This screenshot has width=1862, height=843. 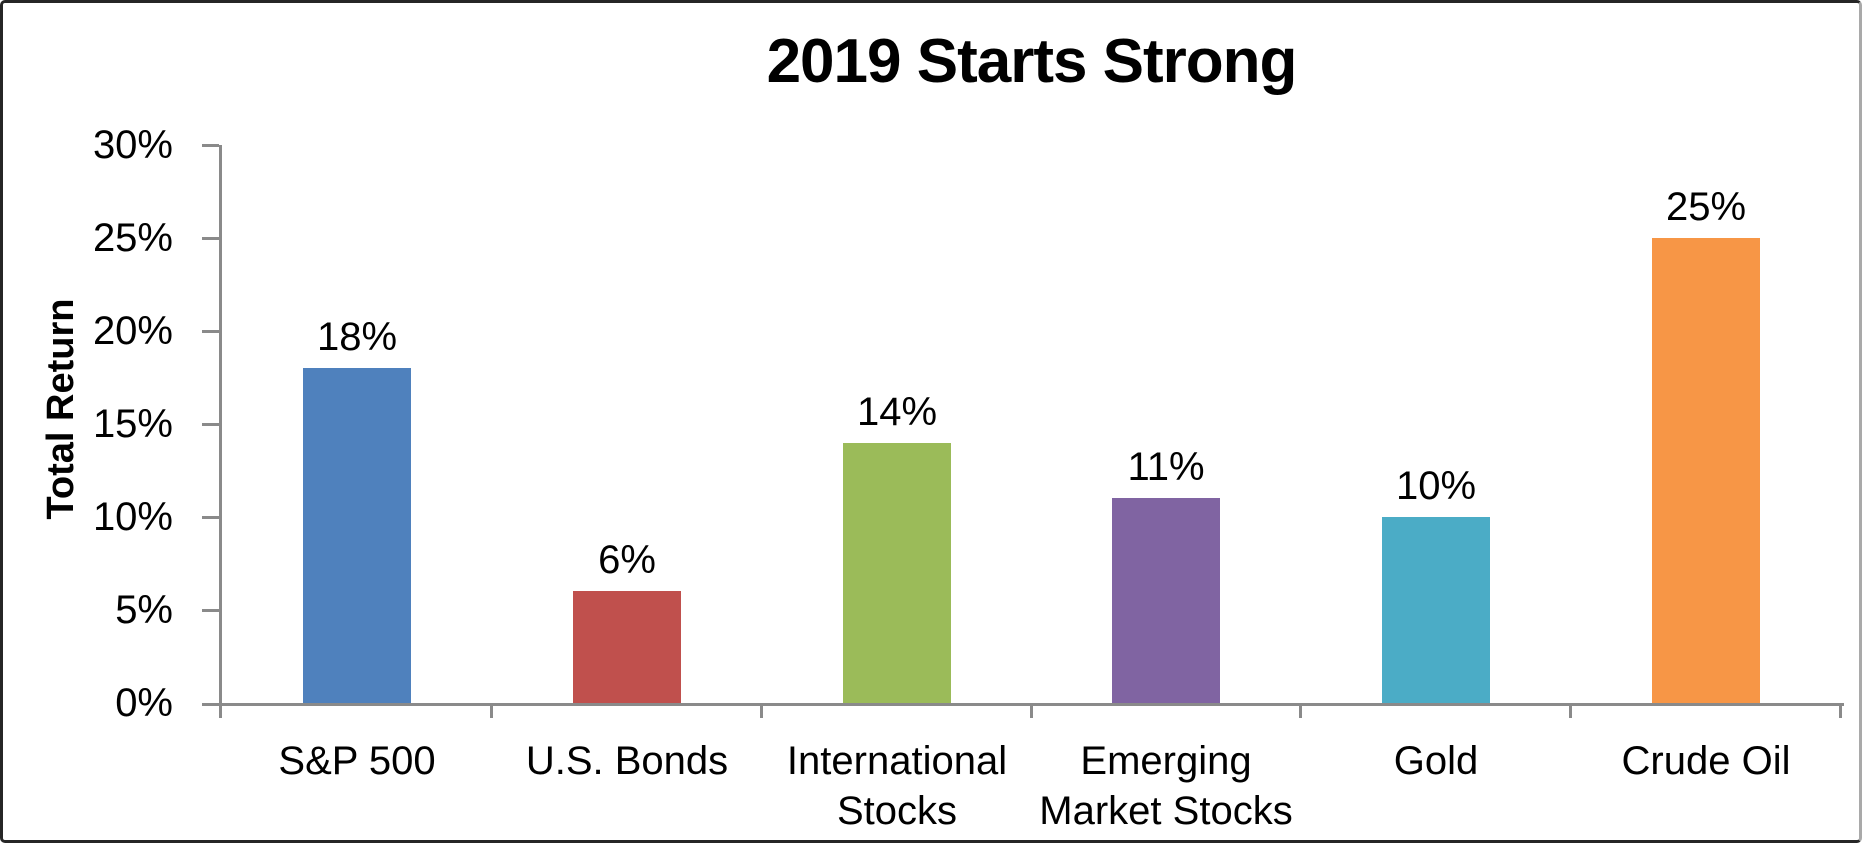 I want to click on chart-title: 2019 Starts Strong, so click(x=1032, y=61).